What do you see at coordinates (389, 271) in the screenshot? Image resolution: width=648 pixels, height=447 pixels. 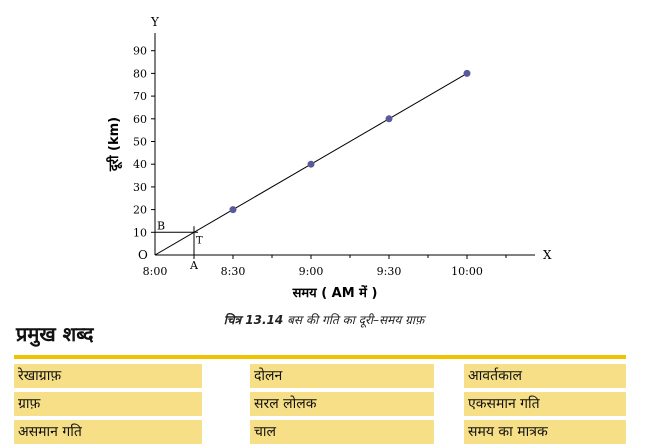 I see `x-tick-label: 9:30` at bounding box center [389, 271].